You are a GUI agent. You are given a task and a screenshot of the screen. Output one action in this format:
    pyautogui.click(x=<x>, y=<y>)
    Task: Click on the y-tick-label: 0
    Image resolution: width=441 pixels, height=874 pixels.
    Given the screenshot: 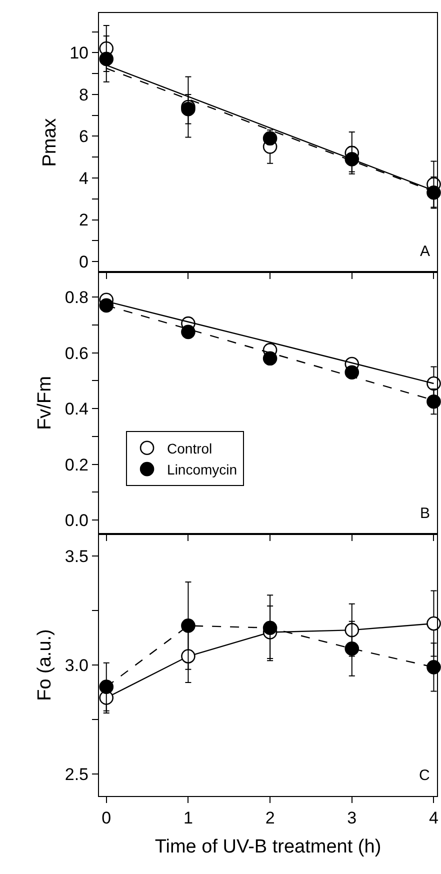 What is the action you would take?
    pyautogui.click(x=83, y=262)
    